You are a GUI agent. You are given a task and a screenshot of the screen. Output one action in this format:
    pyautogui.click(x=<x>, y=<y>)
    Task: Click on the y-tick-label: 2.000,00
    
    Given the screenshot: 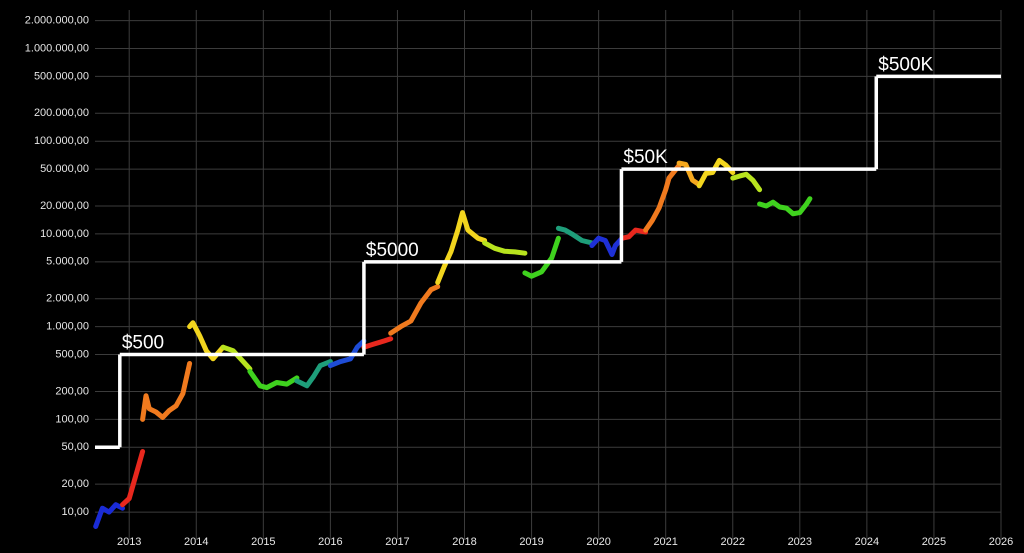 What is the action you would take?
    pyautogui.click(x=67, y=299)
    